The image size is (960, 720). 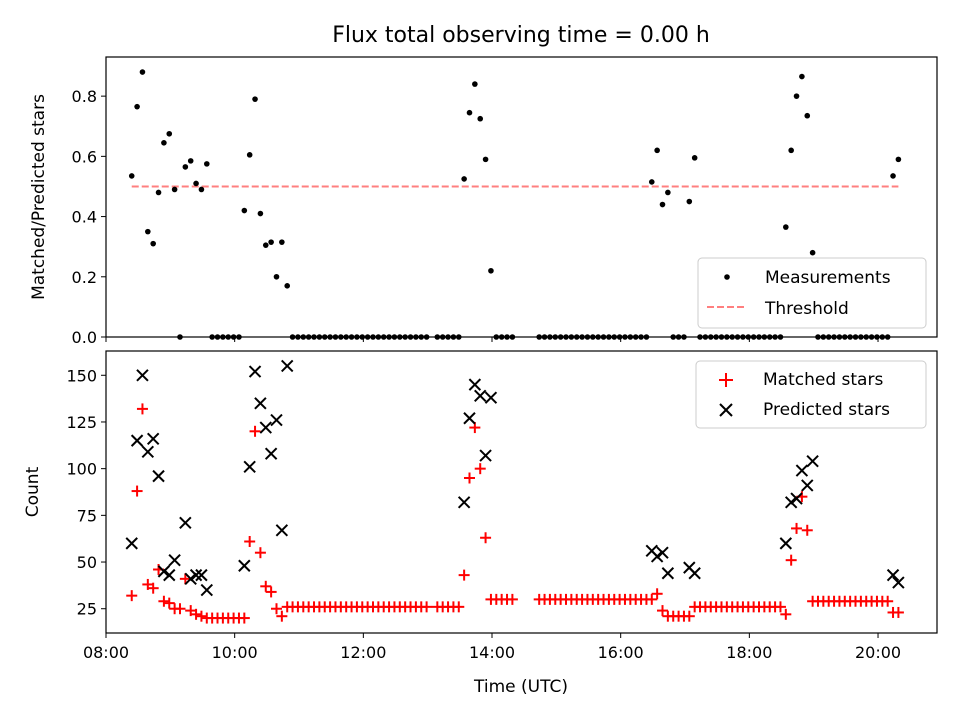 I want to click on x-tick-label: 10:00, so click(x=235, y=652).